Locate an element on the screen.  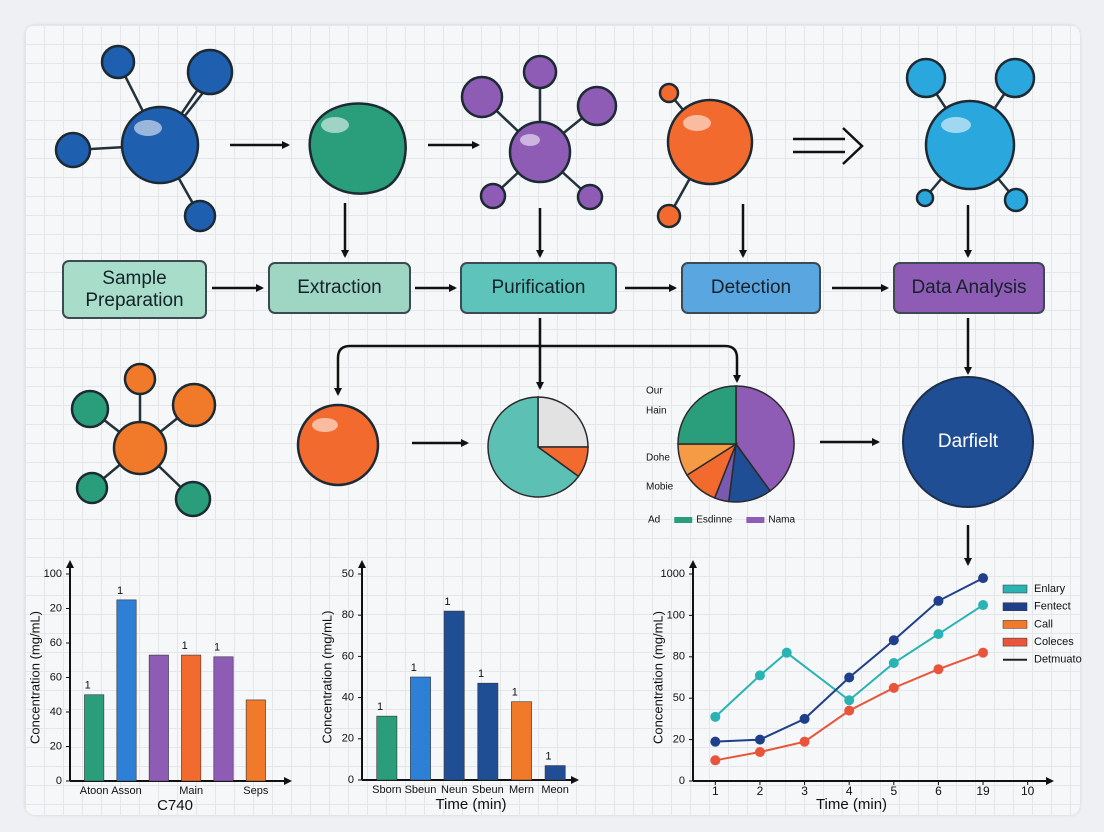
process-box: Detection is located at coordinates (751, 288).